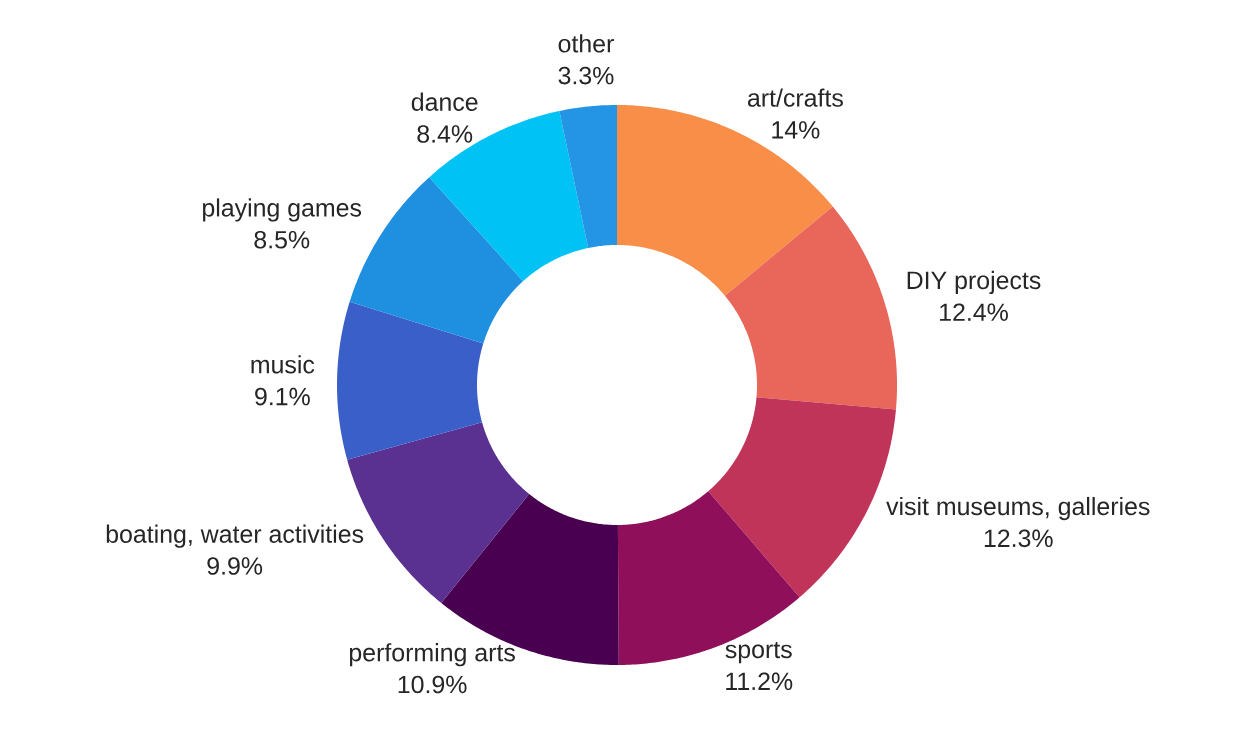 The image size is (1250, 742). I want to click on slice-label: visit museums, galleries, so click(1018, 508).